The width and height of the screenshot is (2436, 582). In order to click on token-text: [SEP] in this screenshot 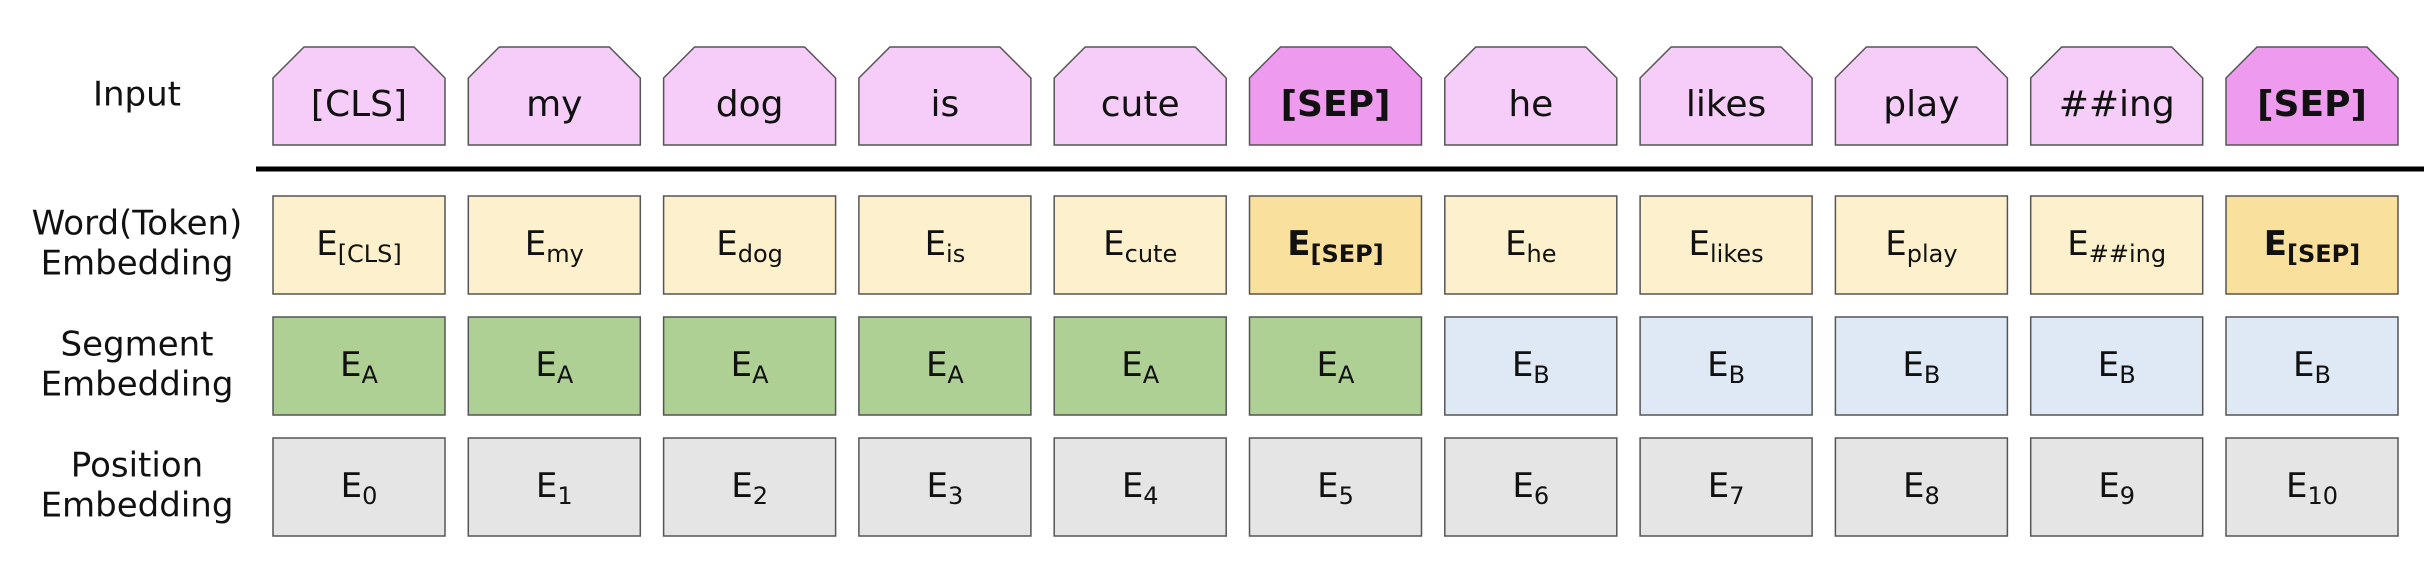, I will do `click(2312, 104)`.